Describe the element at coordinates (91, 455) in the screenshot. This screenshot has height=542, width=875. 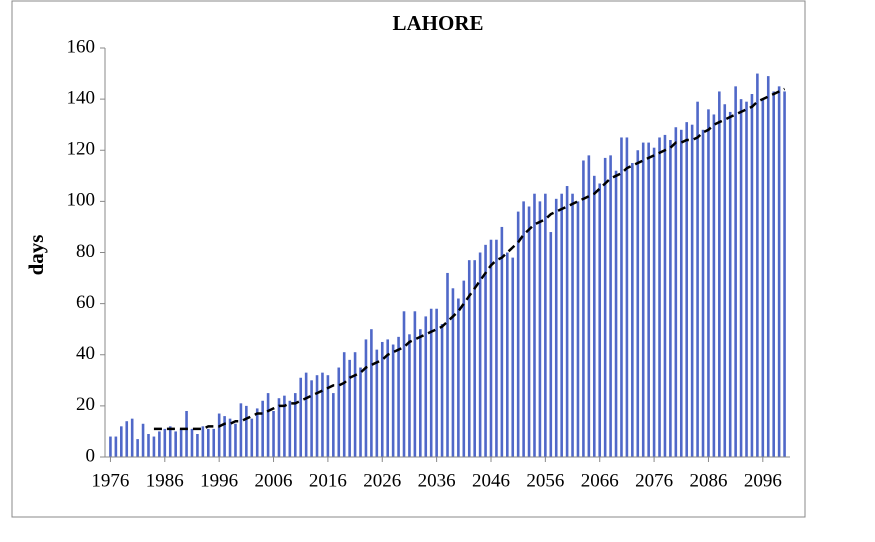
I see `y-tick-label: 0` at that location.